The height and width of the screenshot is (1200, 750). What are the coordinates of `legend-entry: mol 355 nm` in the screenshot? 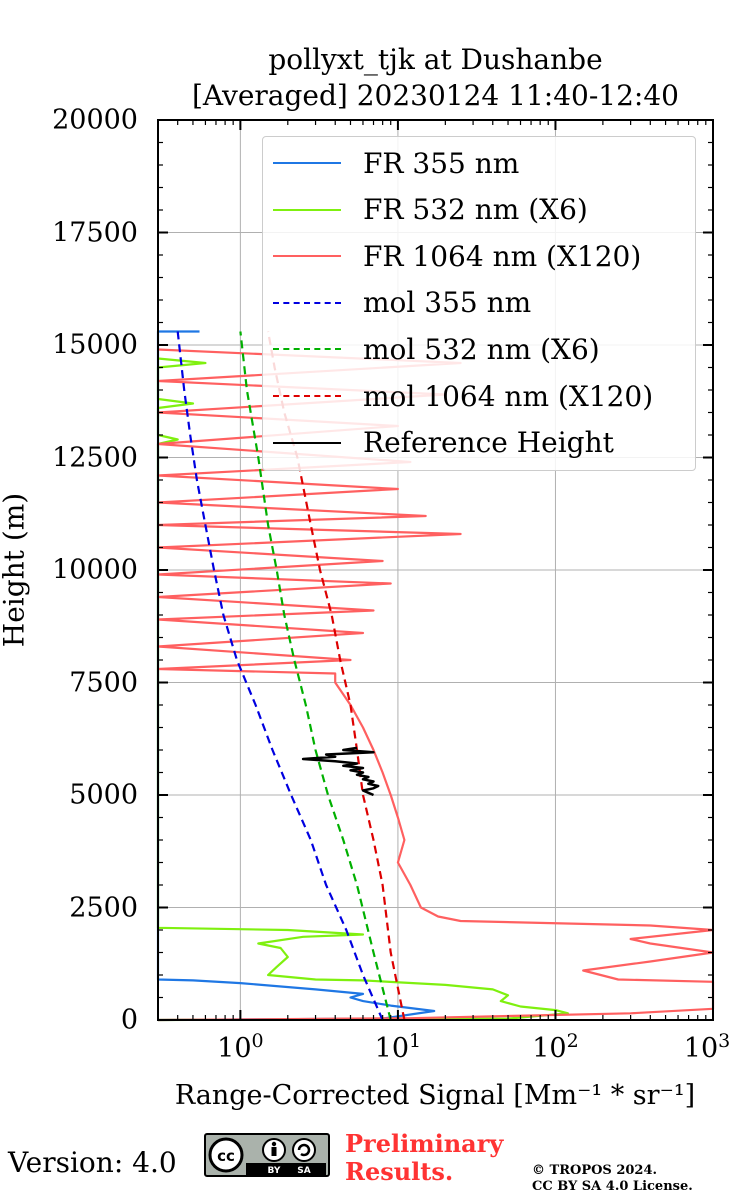 It's located at (402, 303).